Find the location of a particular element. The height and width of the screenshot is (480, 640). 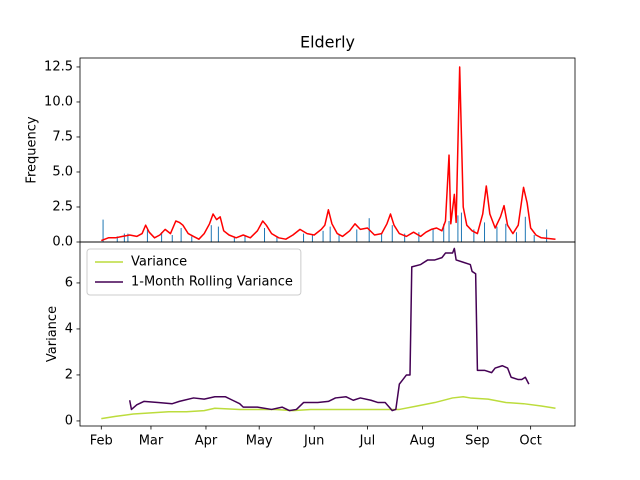

x-tick-label: May is located at coordinates (259, 441).